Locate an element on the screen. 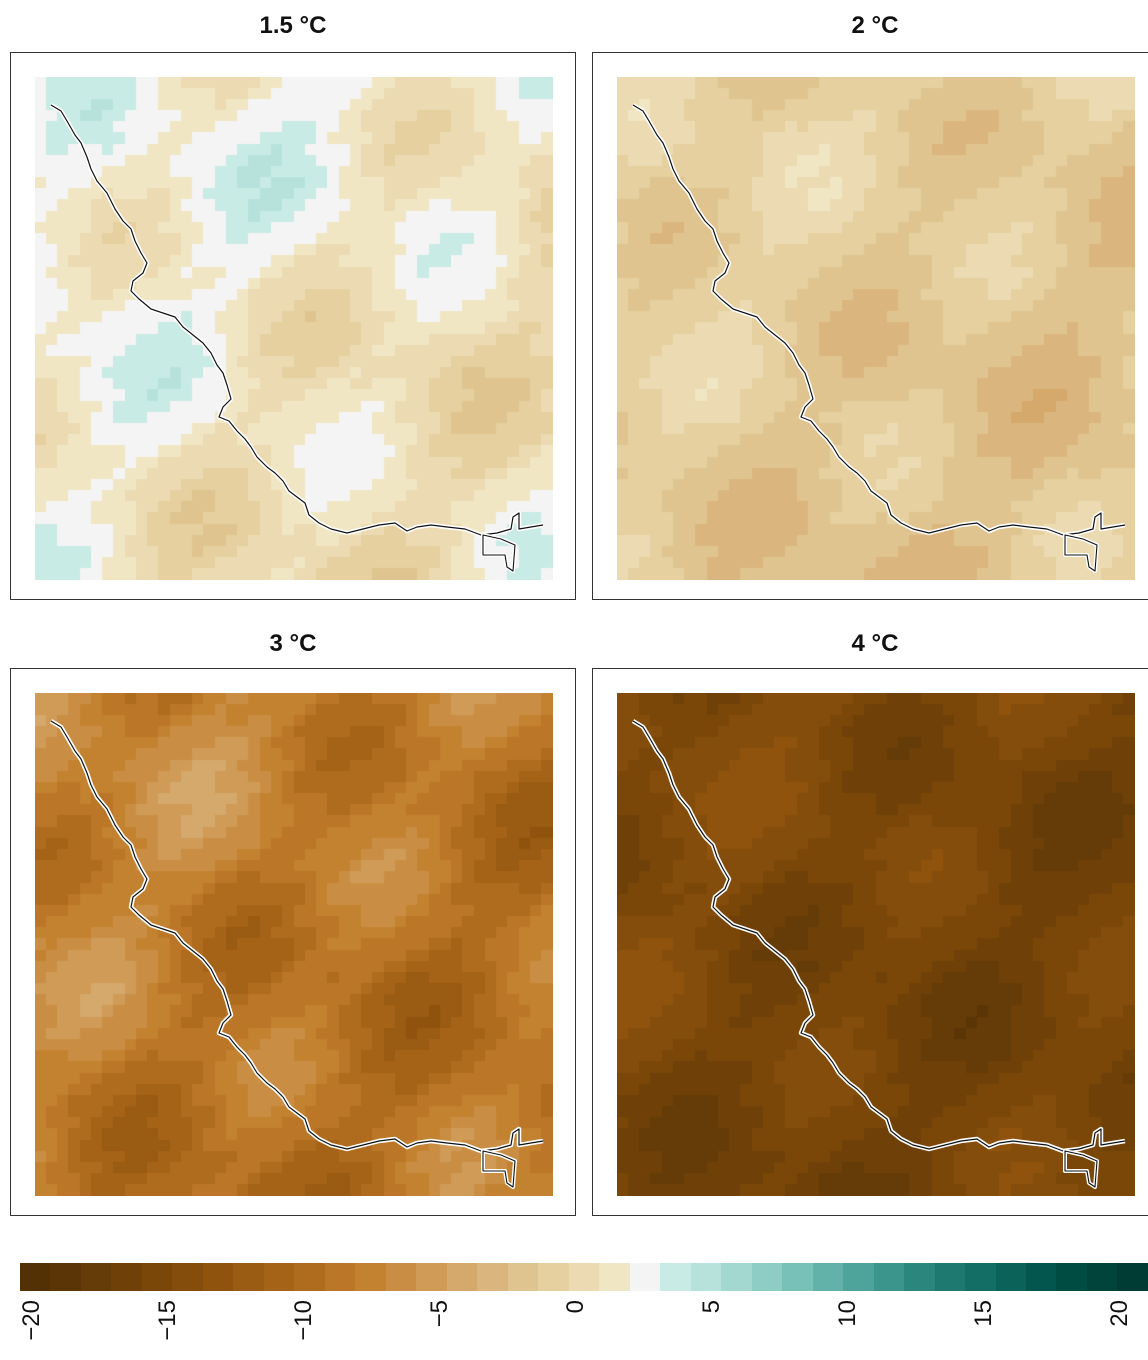 The height and width of the screenshot is (1360, 1148). colorbar-legend is located at coordinates (584, 1277).